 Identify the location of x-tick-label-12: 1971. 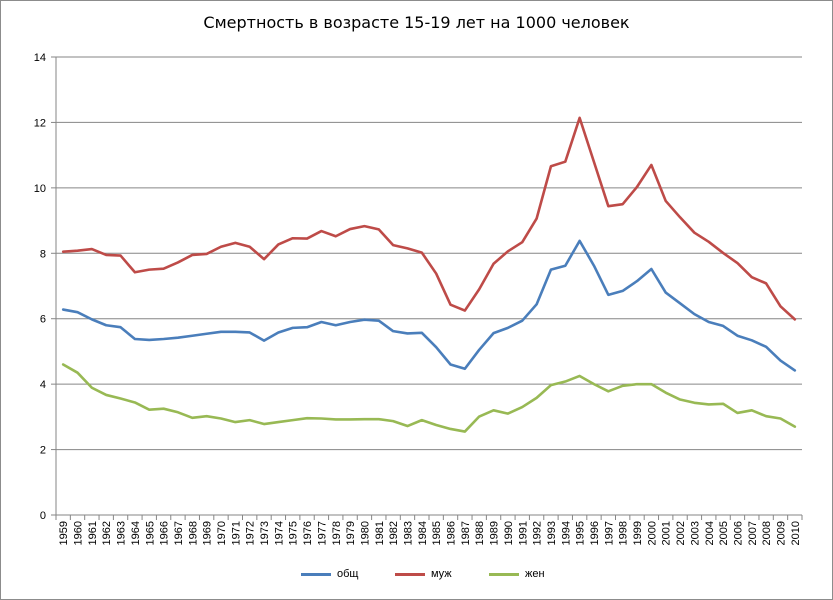
(236, 533).